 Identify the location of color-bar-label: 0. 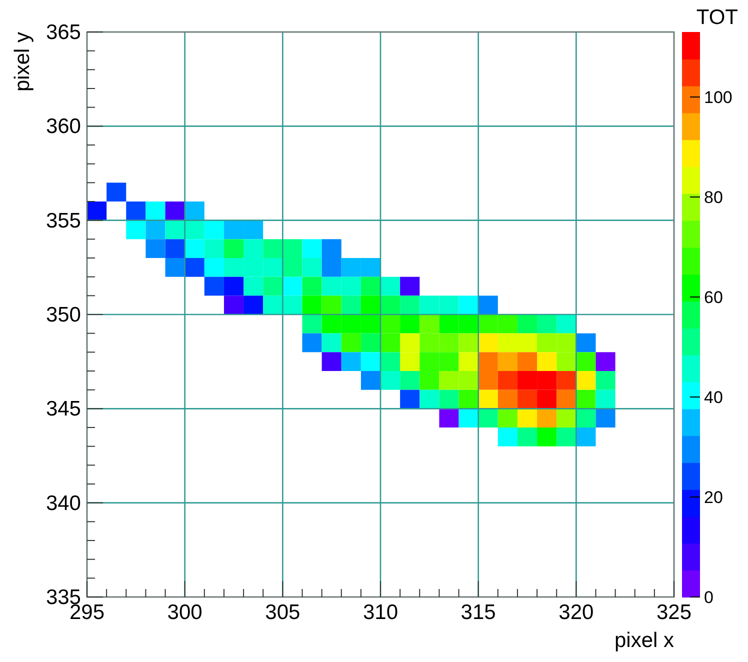
(709, 597).